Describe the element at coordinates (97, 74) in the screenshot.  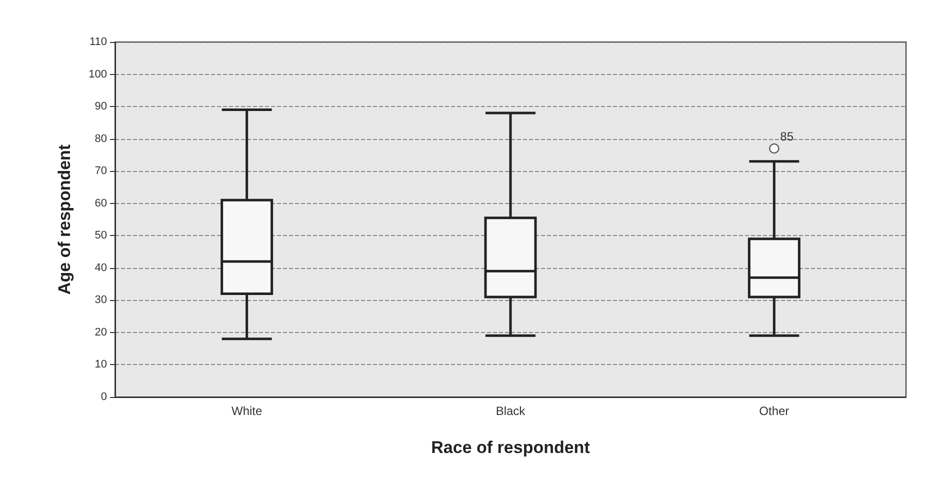
I see `y-tick-label: 100` at that location.